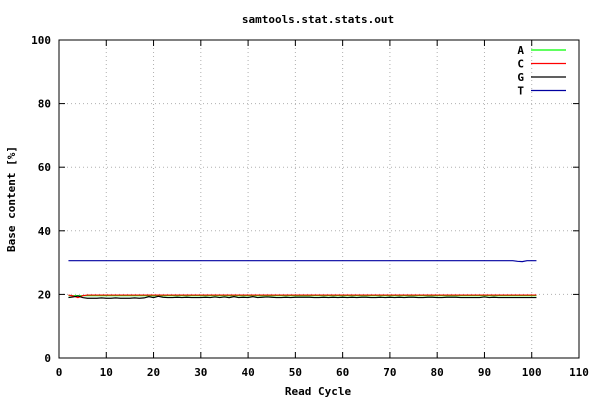  What do you see at coordinates (153, 372) in the screenshot?
I see `x-tick-label: 20` at bounding box center [153, 372].